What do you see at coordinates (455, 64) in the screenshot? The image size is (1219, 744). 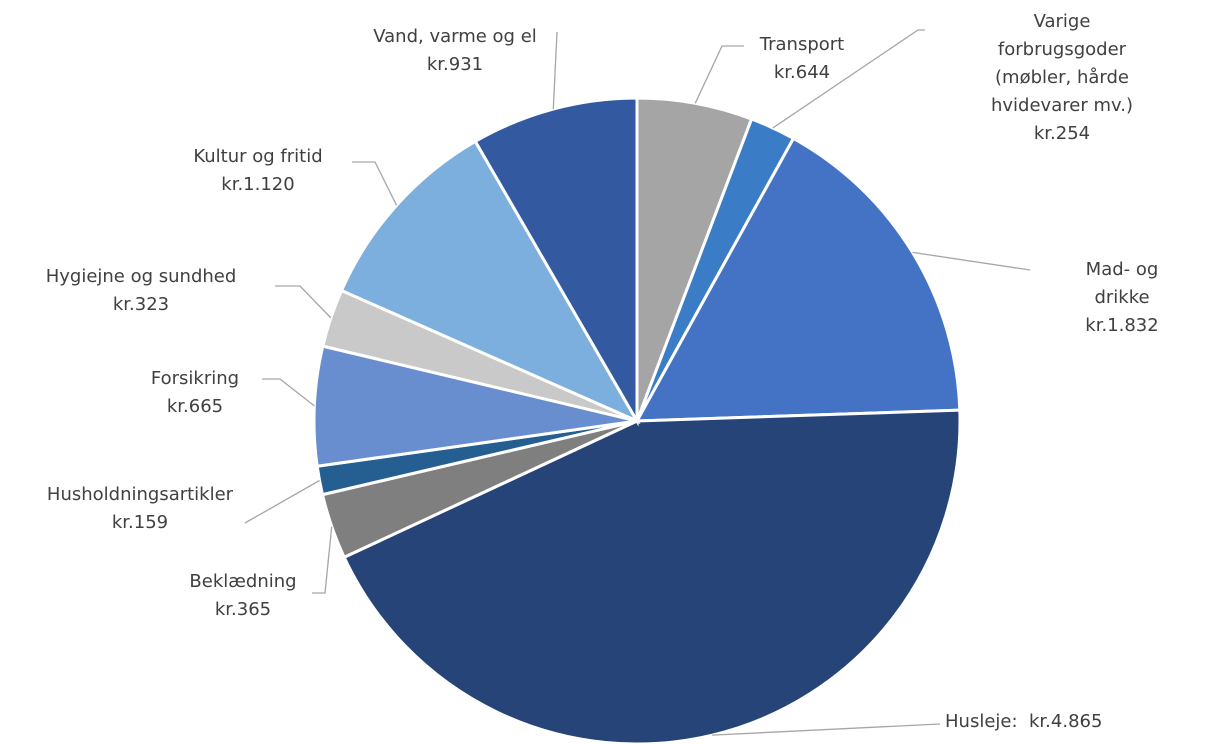 I see `value-label: kr.931` at bounding box center [455, 64].